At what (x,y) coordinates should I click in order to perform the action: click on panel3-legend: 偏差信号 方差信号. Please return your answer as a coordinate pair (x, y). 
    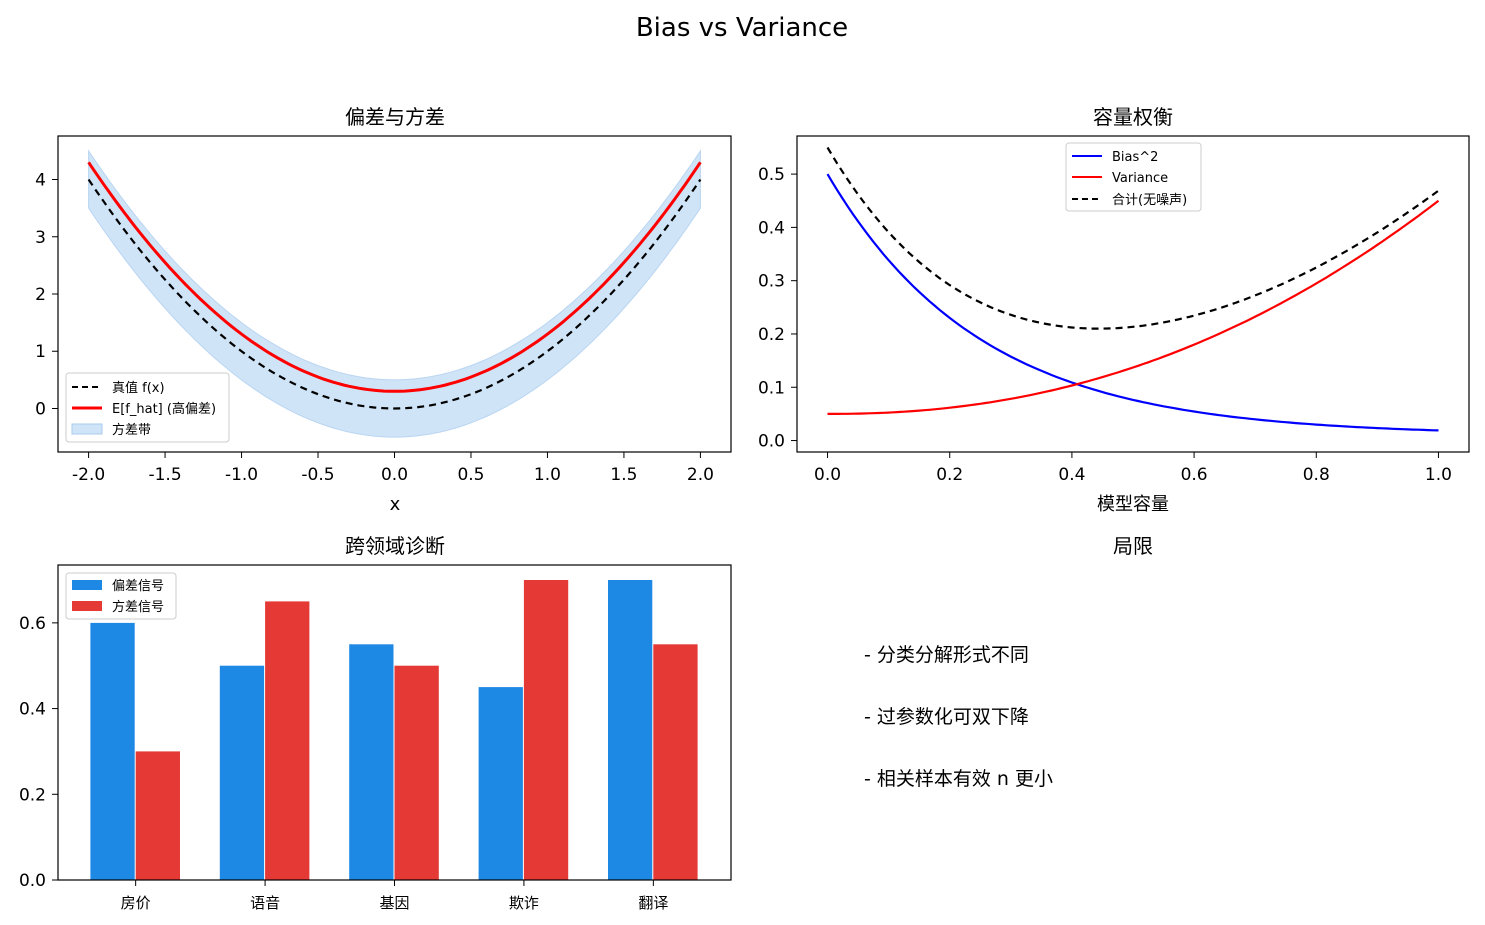
    Looking at the image, I should click on (121, 596).